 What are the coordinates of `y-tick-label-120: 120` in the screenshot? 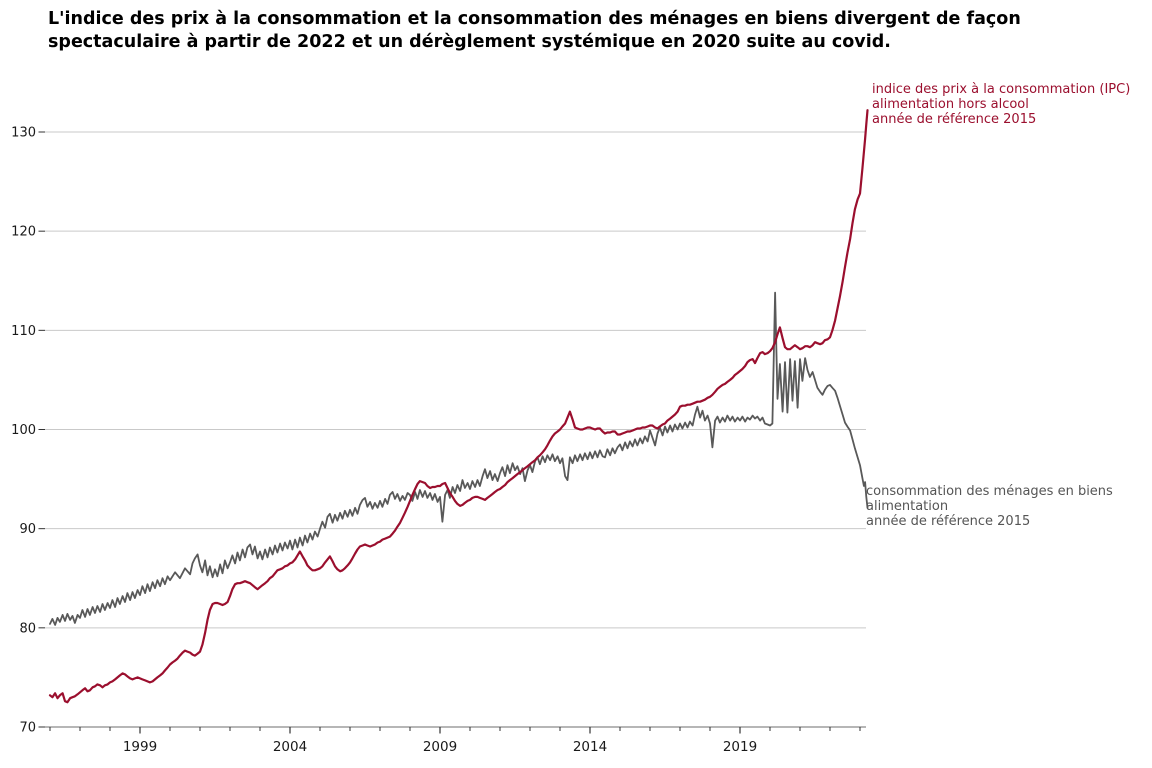 It's located at (23, 232).